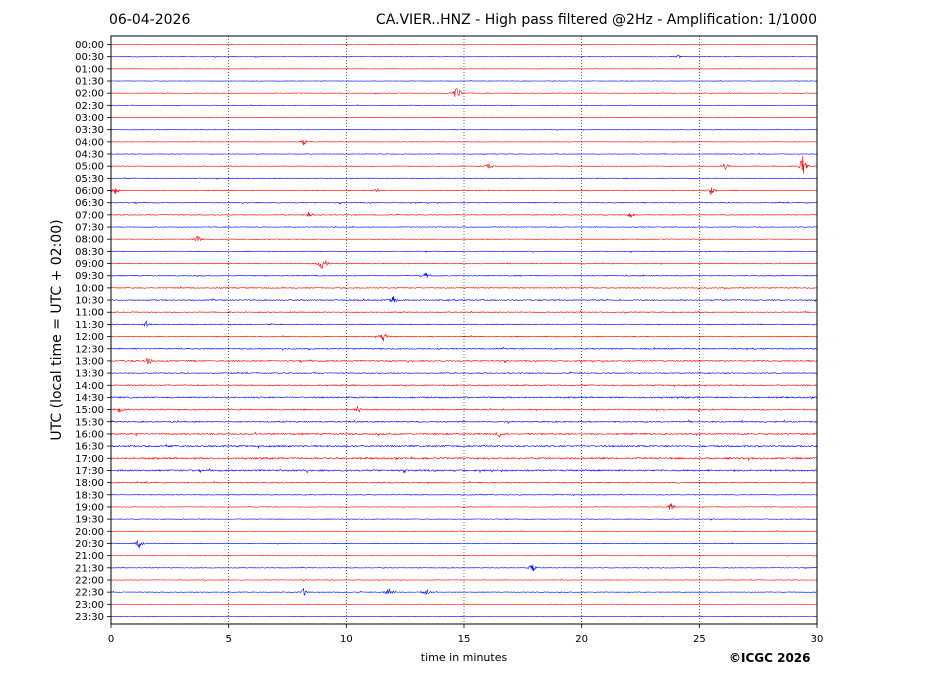 The width and height of the screenshot is (927, 696). Describe the element at coordinates (89, 495) in the screenshot. I see `y-tick-label: 18:30` at that location.